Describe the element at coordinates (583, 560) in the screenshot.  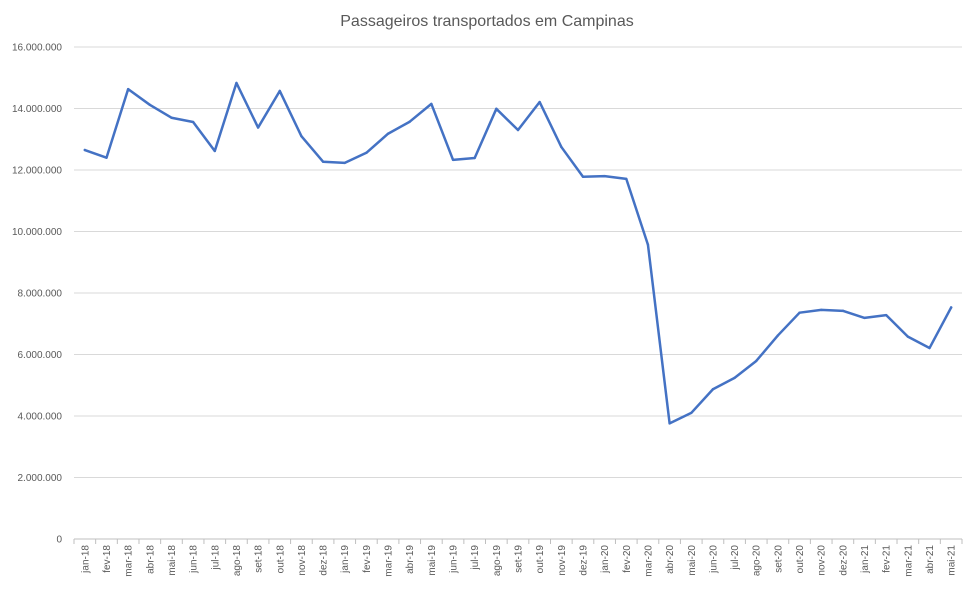
I see `x-tick-label: dez-19` at that location.